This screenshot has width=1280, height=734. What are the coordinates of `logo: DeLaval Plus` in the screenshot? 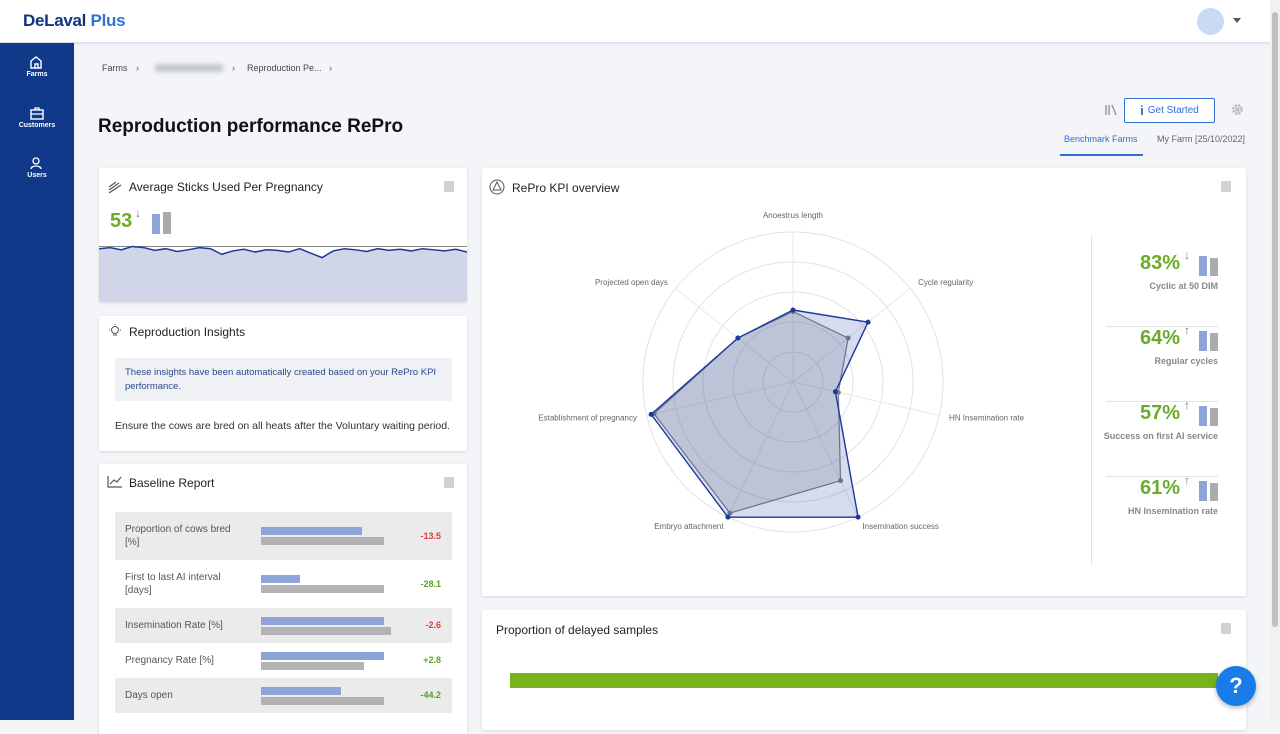 It's located at (74, 21).